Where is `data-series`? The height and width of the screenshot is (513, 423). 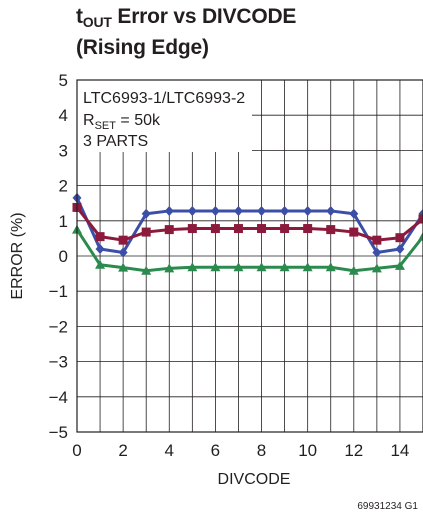 data-series is located at coordinates (247, 233).